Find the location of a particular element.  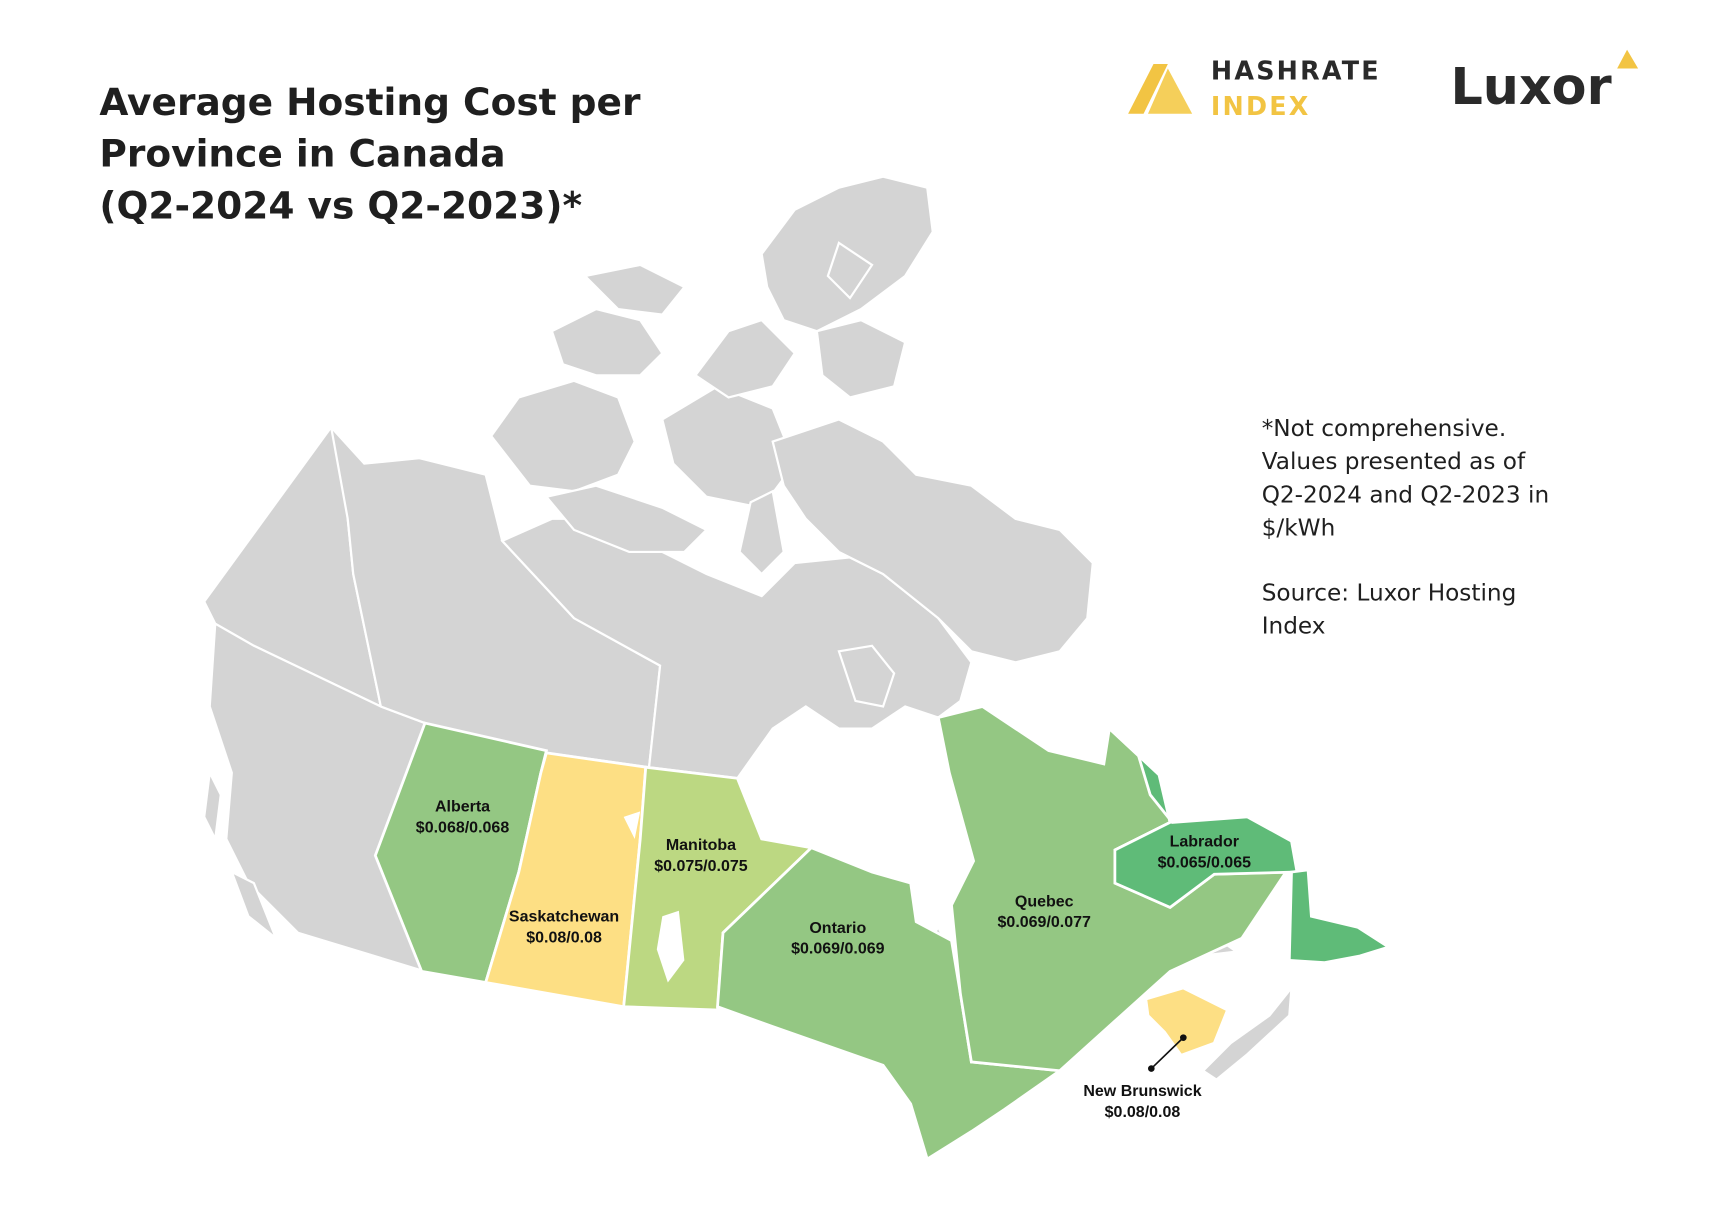

region-value: $0.068/0.068 is located at coordinates (463, 827).